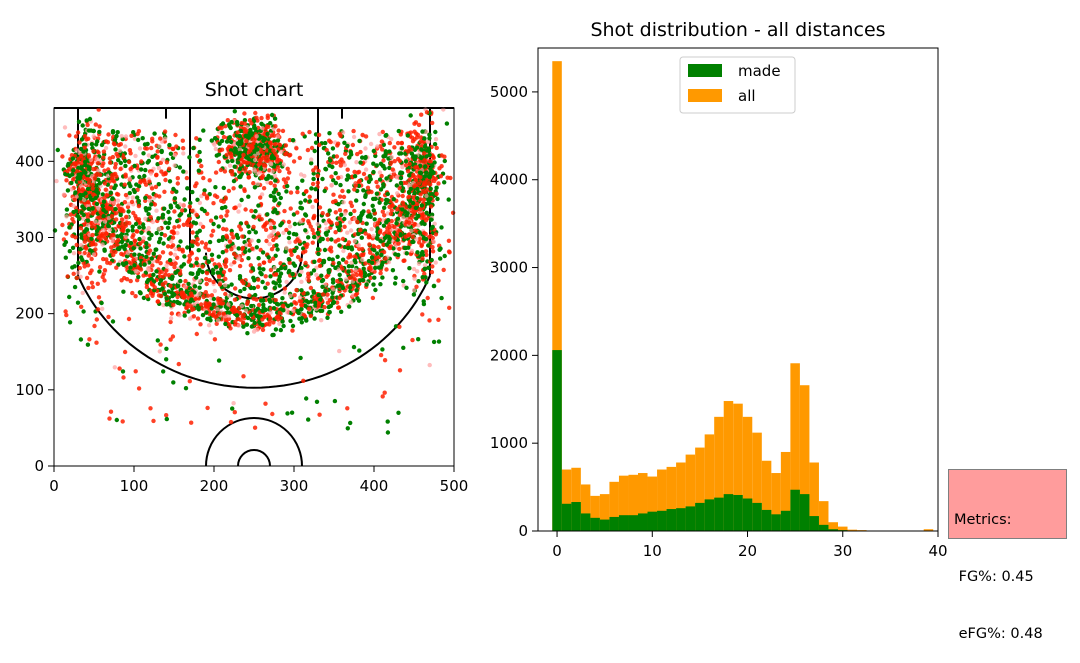 This screenshot has height=663, width=1080. What do you see at coordinates (254, 442) in the screenshot?
I see `center-circle-outer` at bounding box center [254, 442].